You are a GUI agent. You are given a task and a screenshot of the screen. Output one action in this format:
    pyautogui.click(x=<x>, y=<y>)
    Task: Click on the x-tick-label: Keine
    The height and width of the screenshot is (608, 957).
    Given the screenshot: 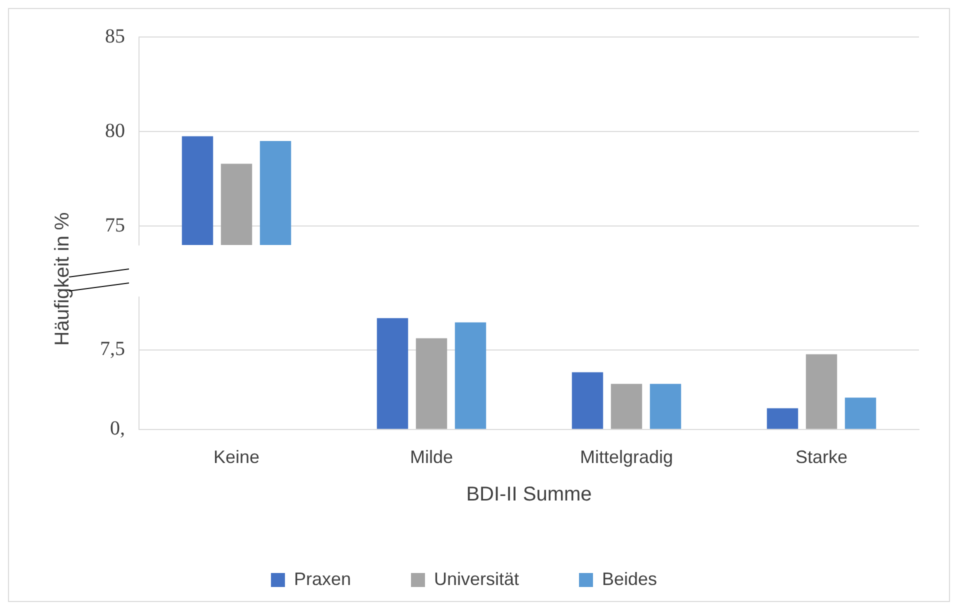 What is the action you would take?
    pyautogui.click(x=236, y=457)
    